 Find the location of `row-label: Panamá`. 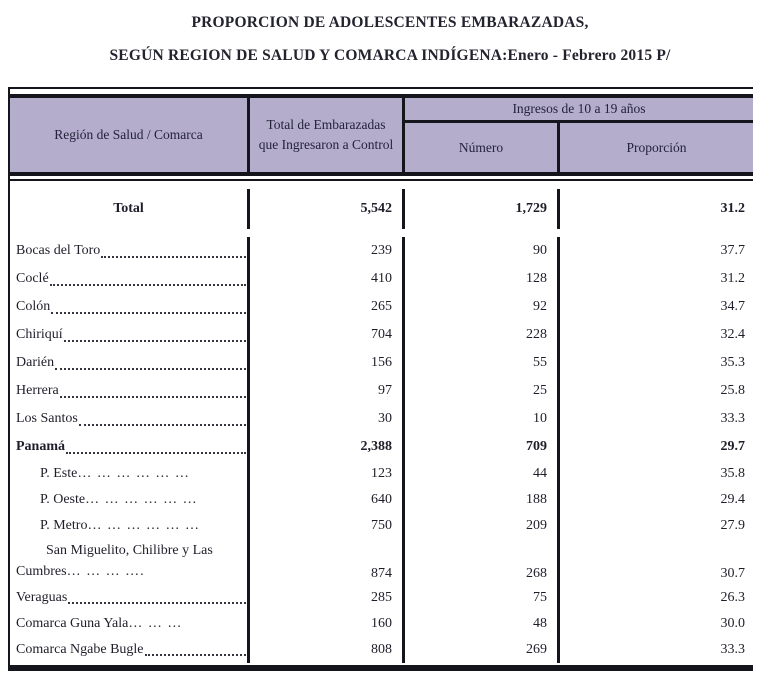

row-label: Panamá is located at coordinates (40, 446).